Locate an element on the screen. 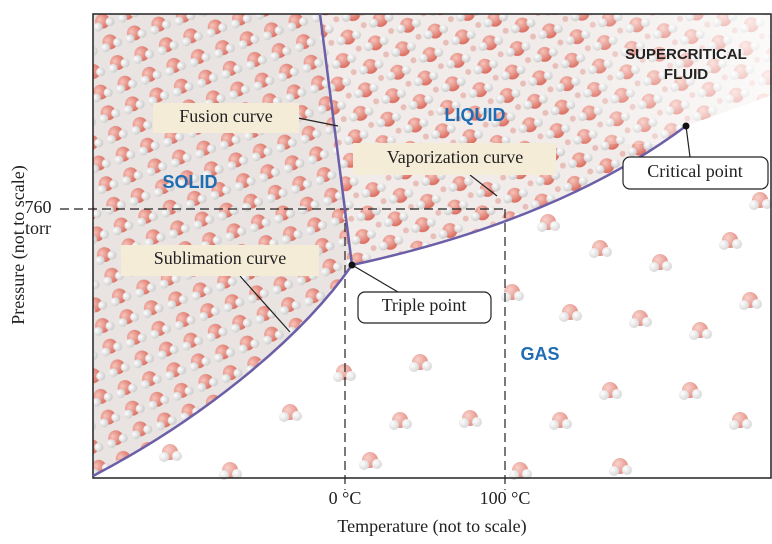 This screenshot has width=772, height=544. triple-point-label: Triple point is located at coordinates (424, 305).